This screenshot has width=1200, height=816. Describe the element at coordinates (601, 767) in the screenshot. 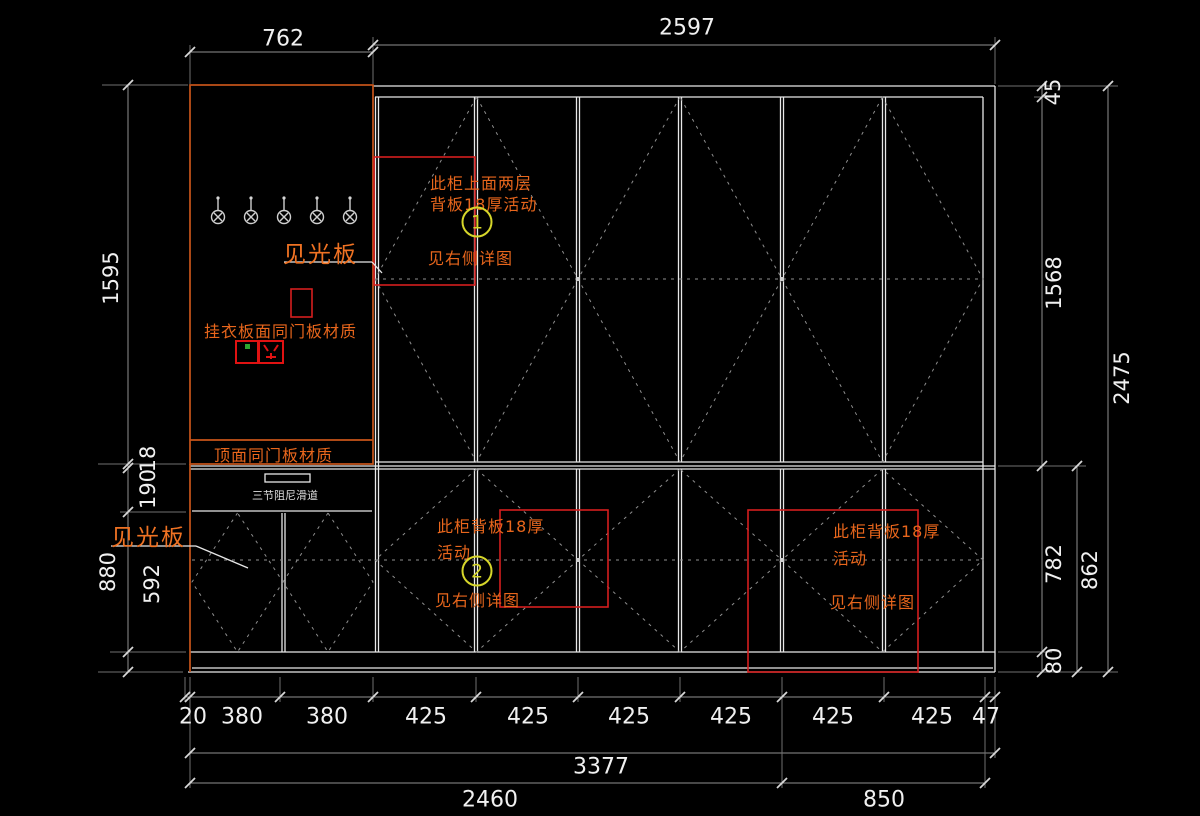

I see `dim-bottom-3377: 3377` at that location.